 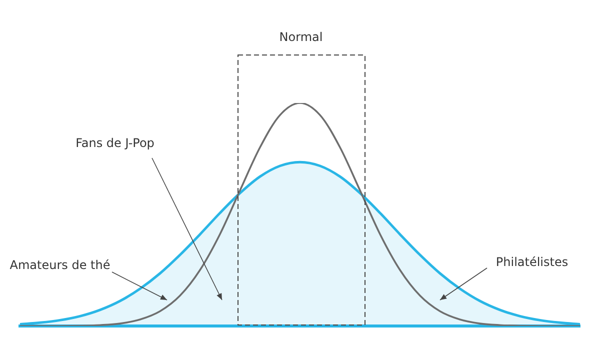 I want to click on annotation: Amateurs de thé, so click(x=60, y=265).